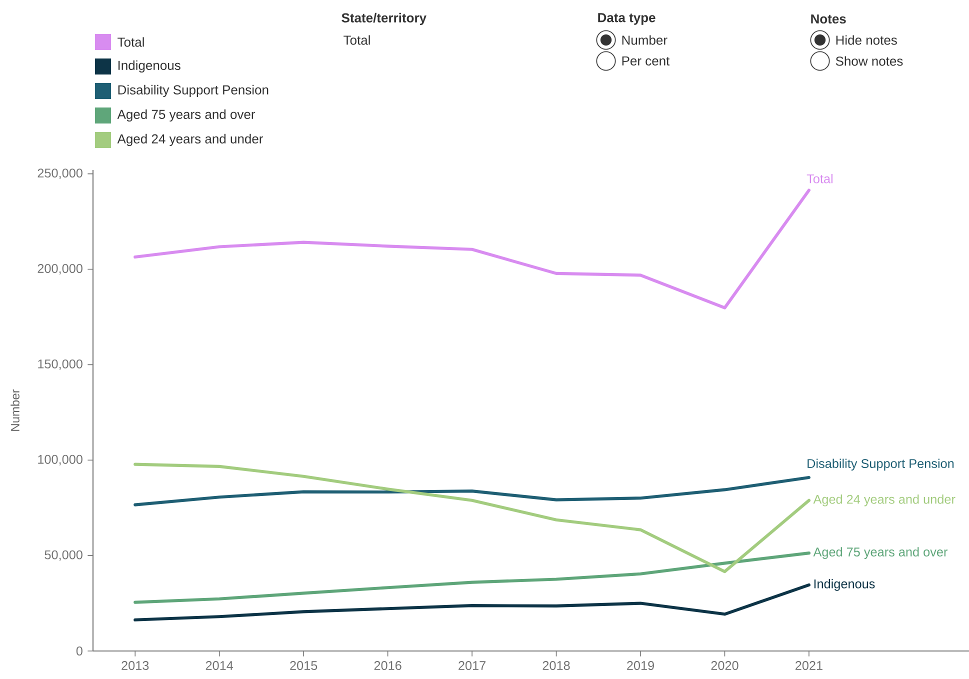  I want to click on text: Indigenous, so click(844, 585).